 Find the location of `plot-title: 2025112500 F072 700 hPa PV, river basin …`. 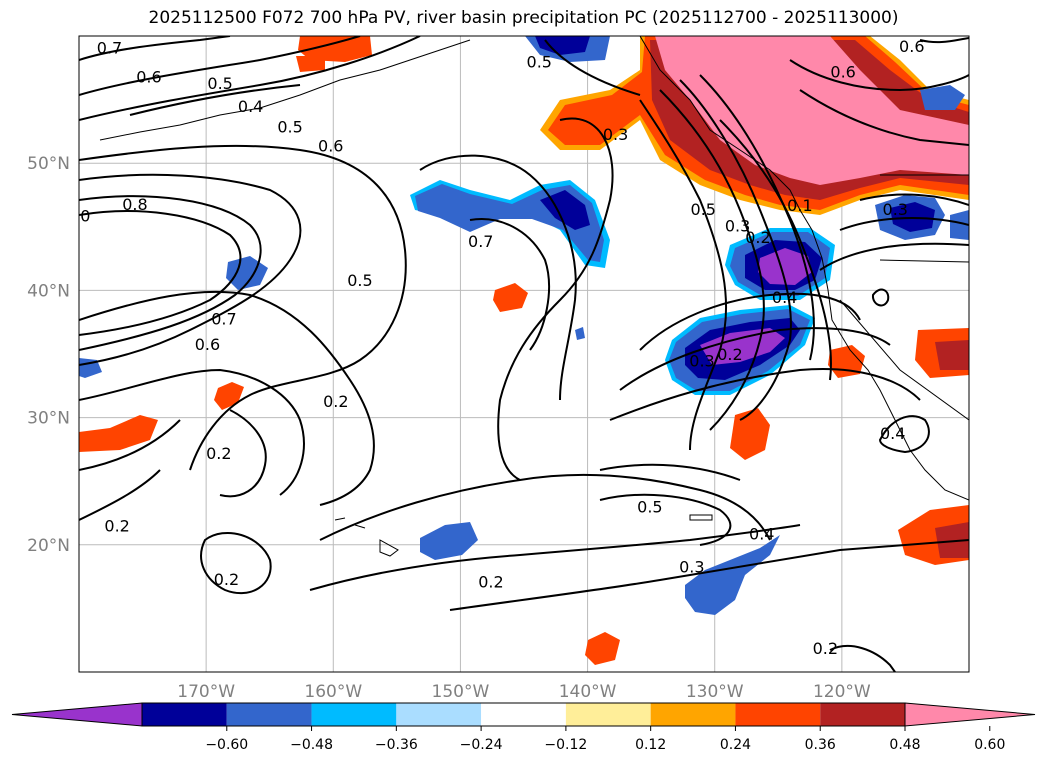

plot-title: 2025112500 F072 700 hPa PV, river basin … is located at coordinates (523, 18).